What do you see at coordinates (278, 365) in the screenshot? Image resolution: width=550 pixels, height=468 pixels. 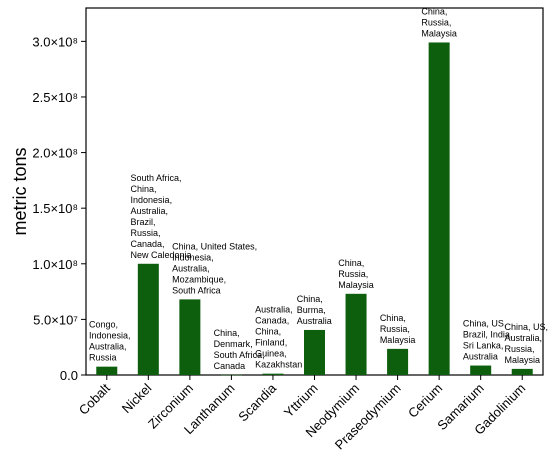 I see `annotation-line: Kazakhstan` at bounding box center [278, 365].